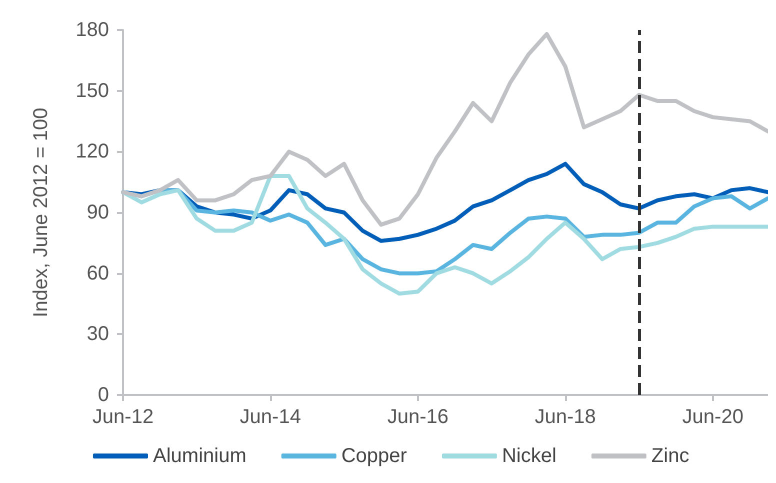 Image resolution: width=776 pixels, height=483 pixels. What do you see at coordinates (713, 417) in the screenshot?
I see `x-tick-label: Jun-20` at bounding box center [713, 417].